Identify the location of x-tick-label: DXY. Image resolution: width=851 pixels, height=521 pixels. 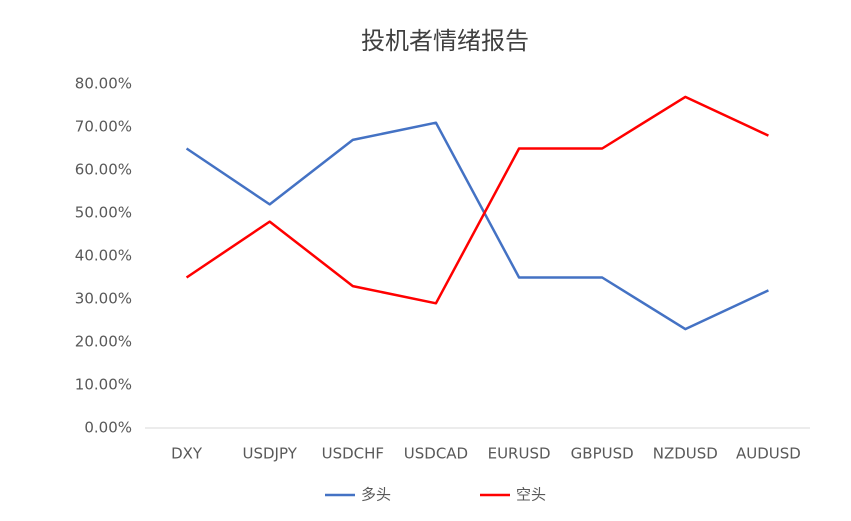
(187, 454).